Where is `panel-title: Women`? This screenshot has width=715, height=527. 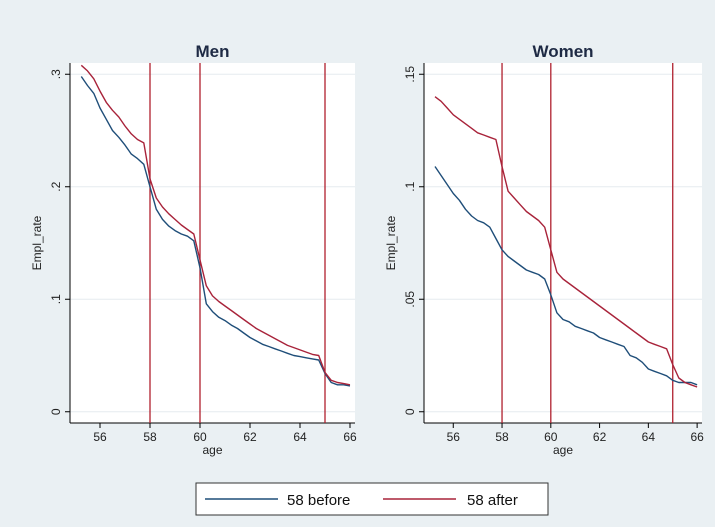
panel-title: Women is located at coordinates (562, 51).